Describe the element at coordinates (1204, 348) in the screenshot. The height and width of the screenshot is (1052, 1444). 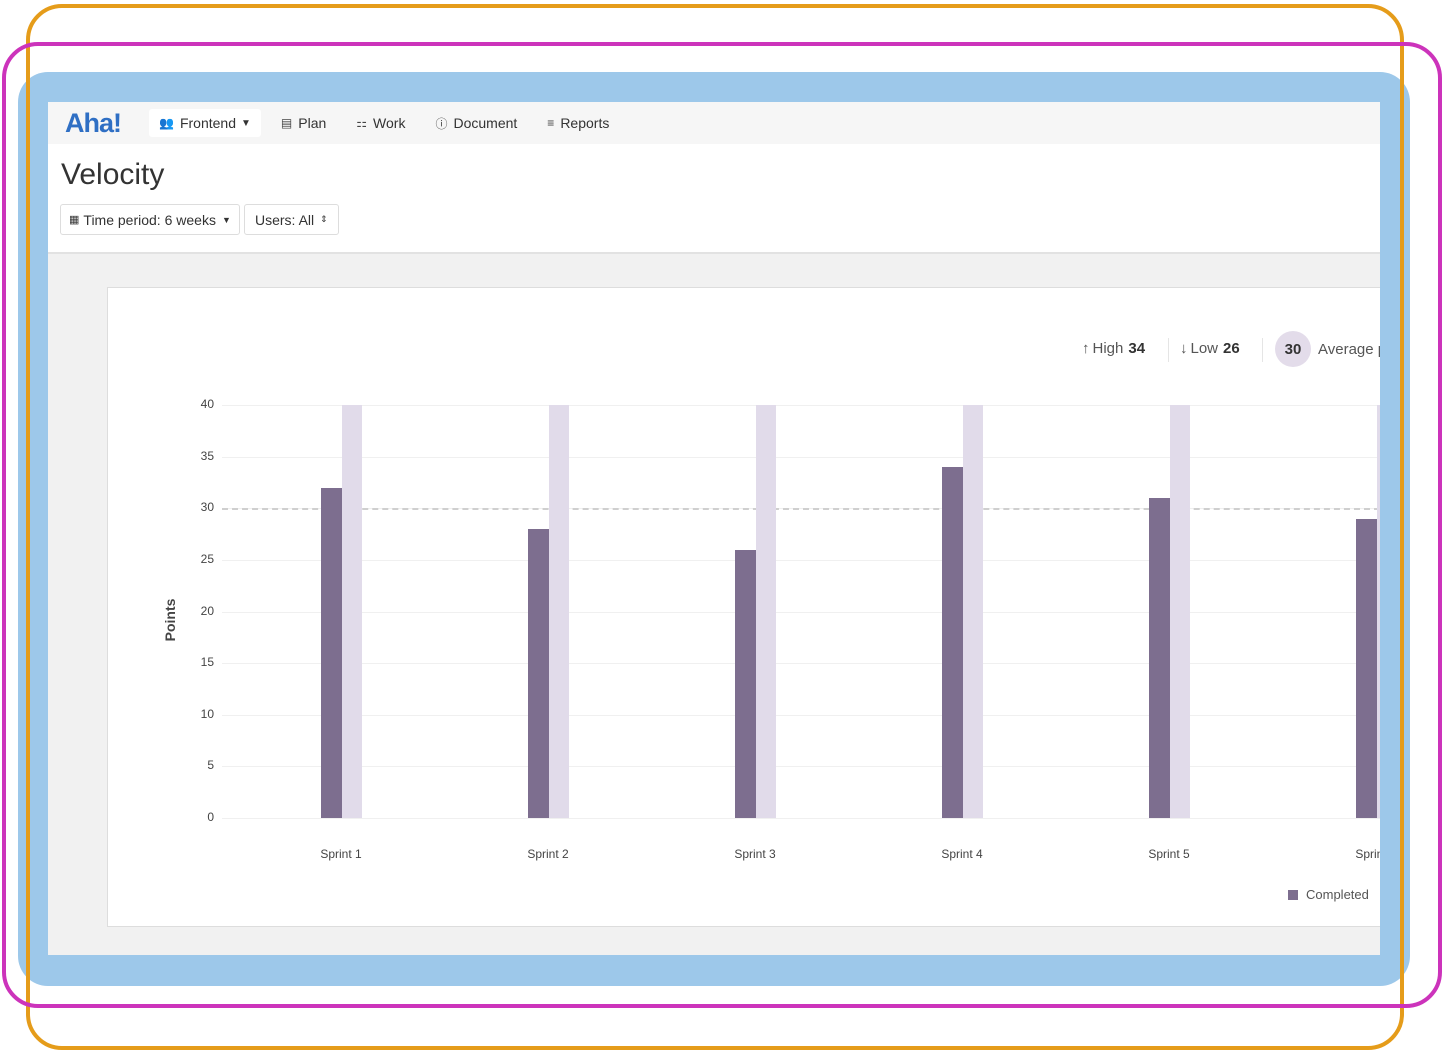
I see `stat-label: Low` at that location.